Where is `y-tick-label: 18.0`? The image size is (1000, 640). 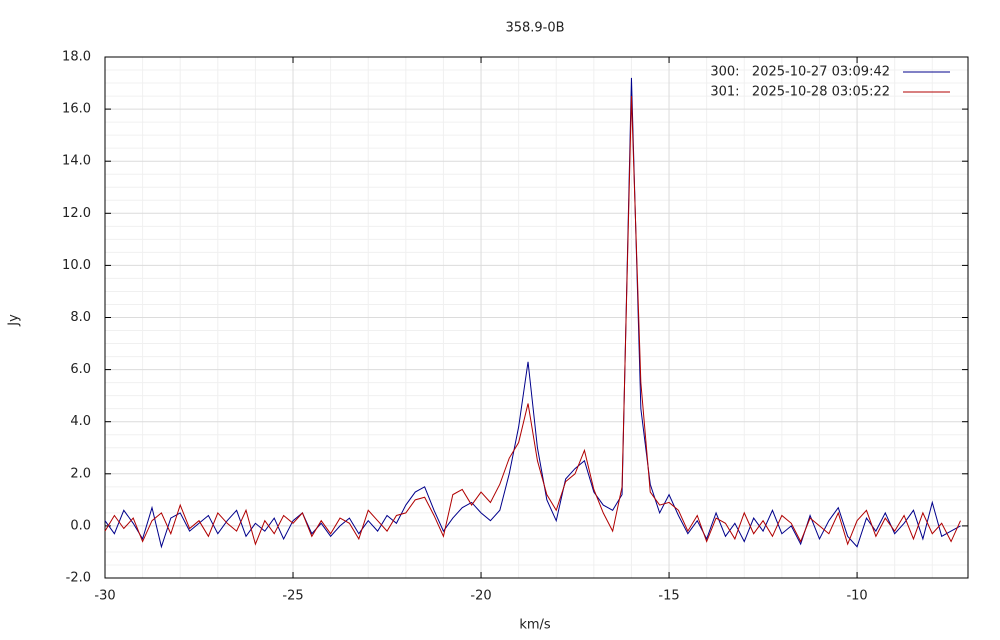
y-tick-label: 18.0 is located at coordinates (76, 57).